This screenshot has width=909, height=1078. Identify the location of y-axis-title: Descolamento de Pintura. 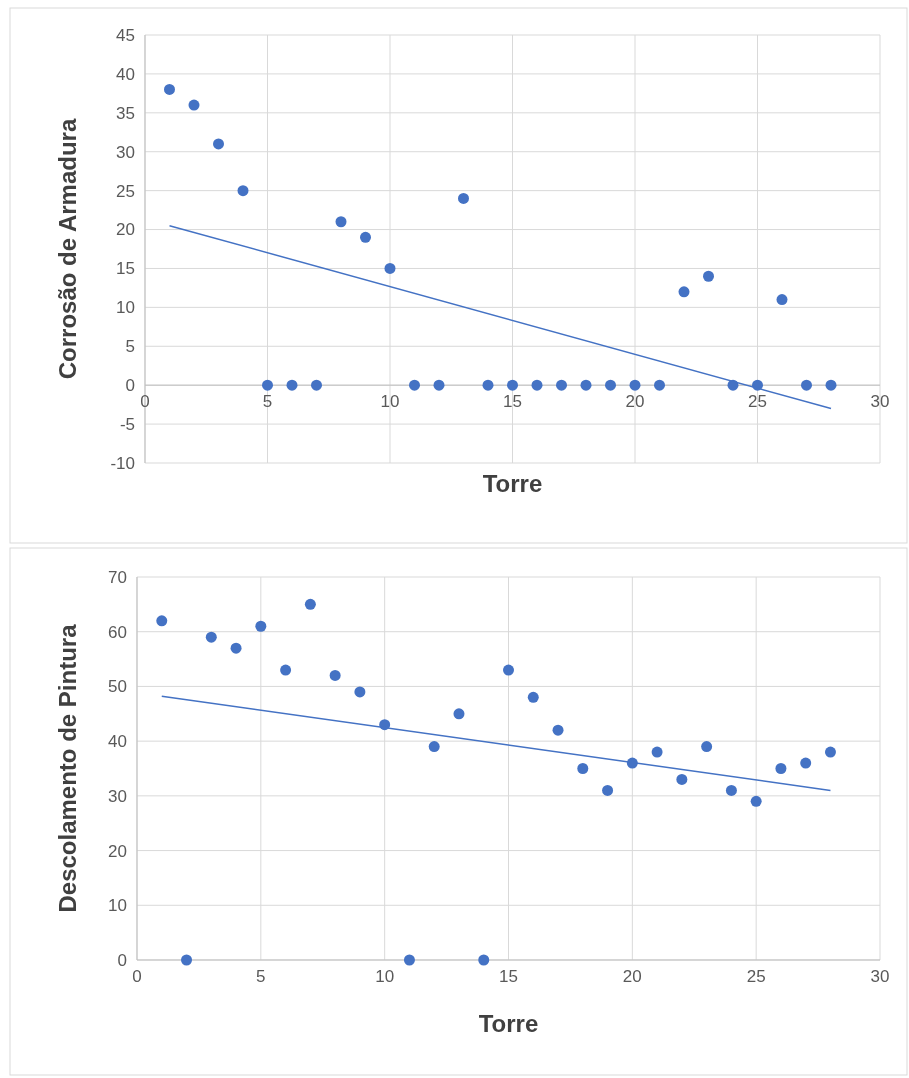
(67, 768).